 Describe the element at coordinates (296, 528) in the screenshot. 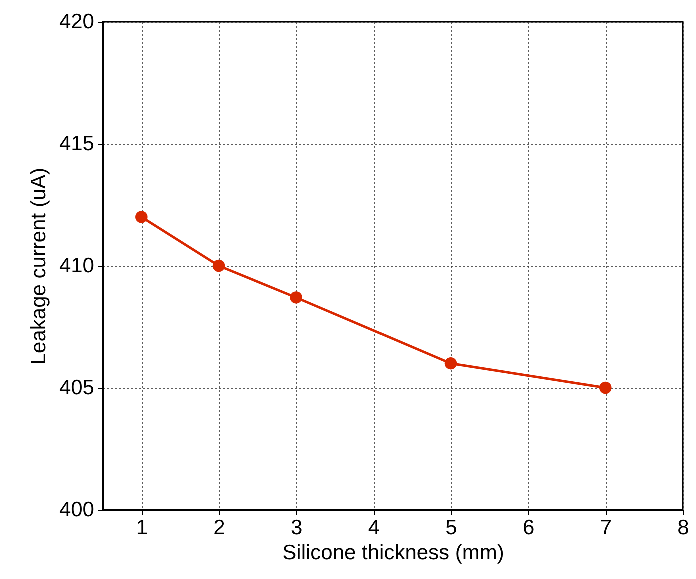

I see `x-tick-label: 3` at that location.